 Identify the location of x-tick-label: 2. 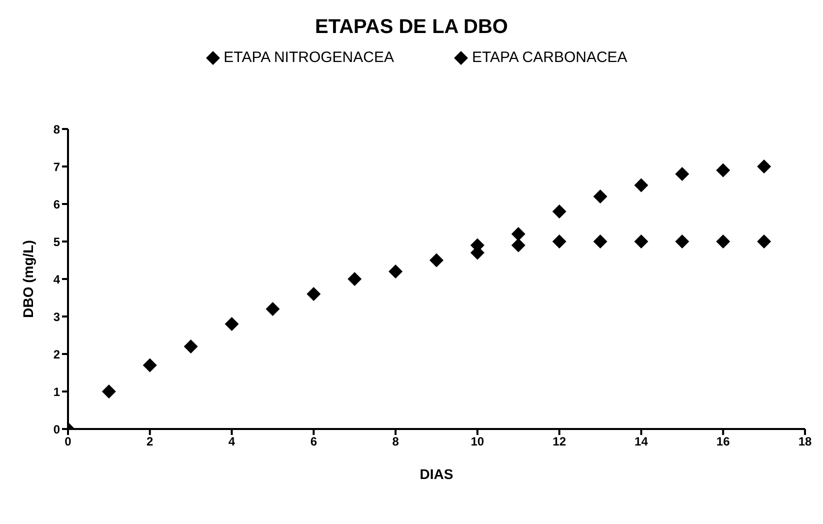
(150, 441).